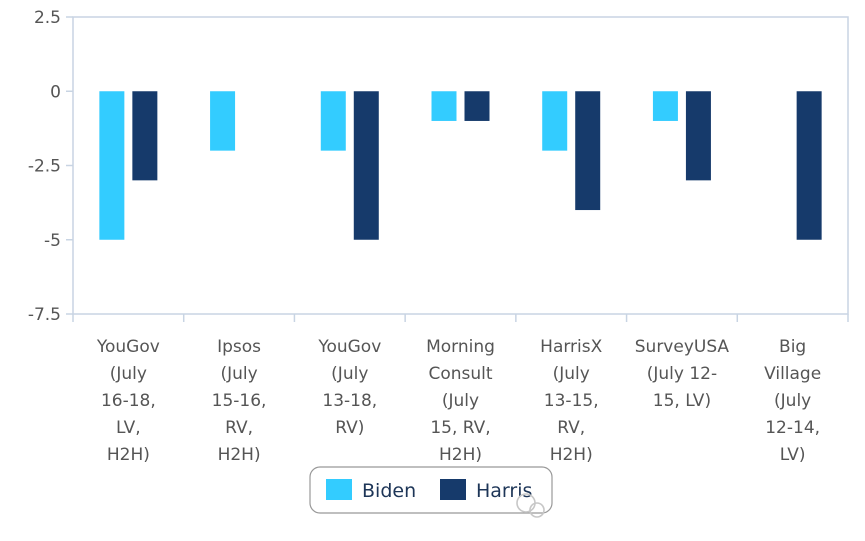 The height and width of the screenshot is (541, 865). I want to click on legend-item-biden: Biden, so click(371, 490).